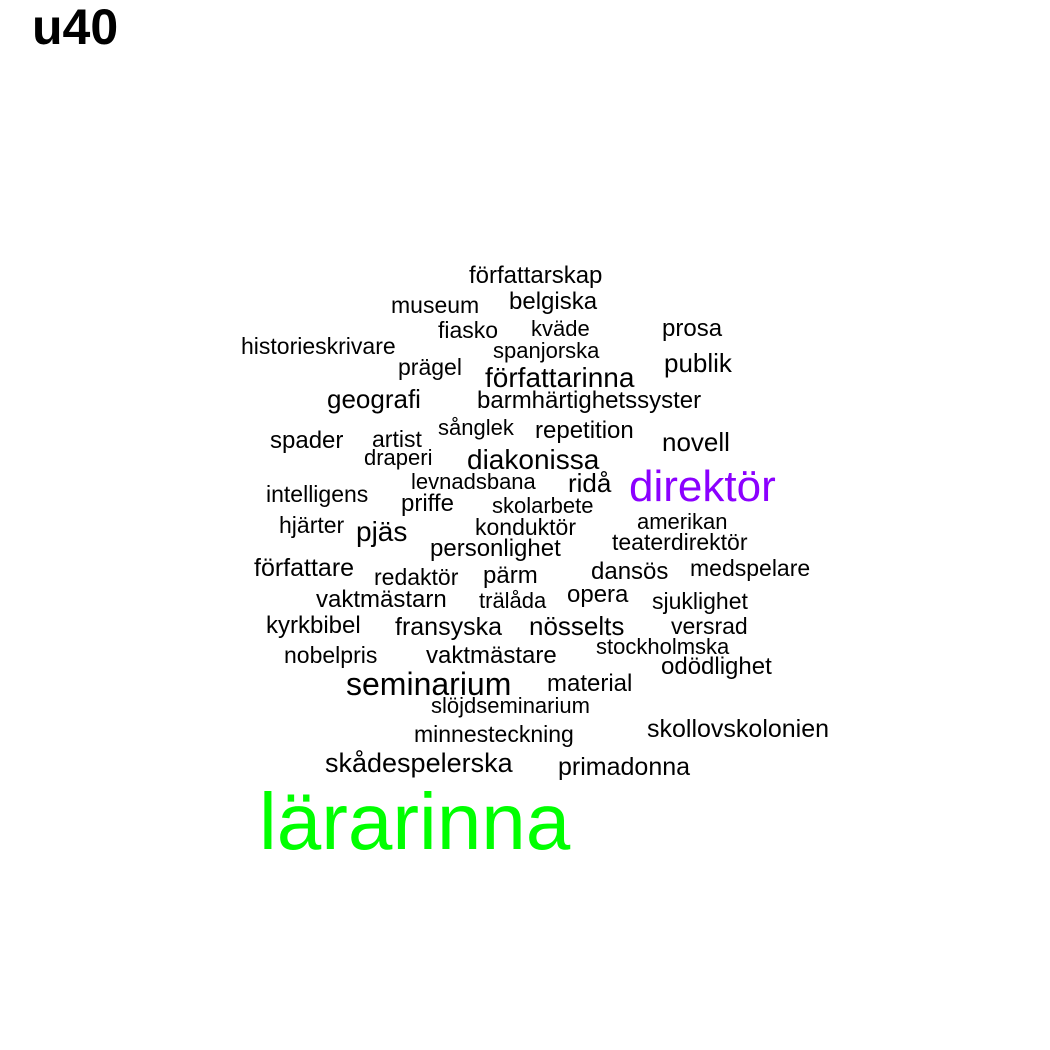 This screenshot has width=1050, height=1050. Describe the element at coordinates (317, 494) in the screenshot. I see `cloud-word: intelligens` at that location.